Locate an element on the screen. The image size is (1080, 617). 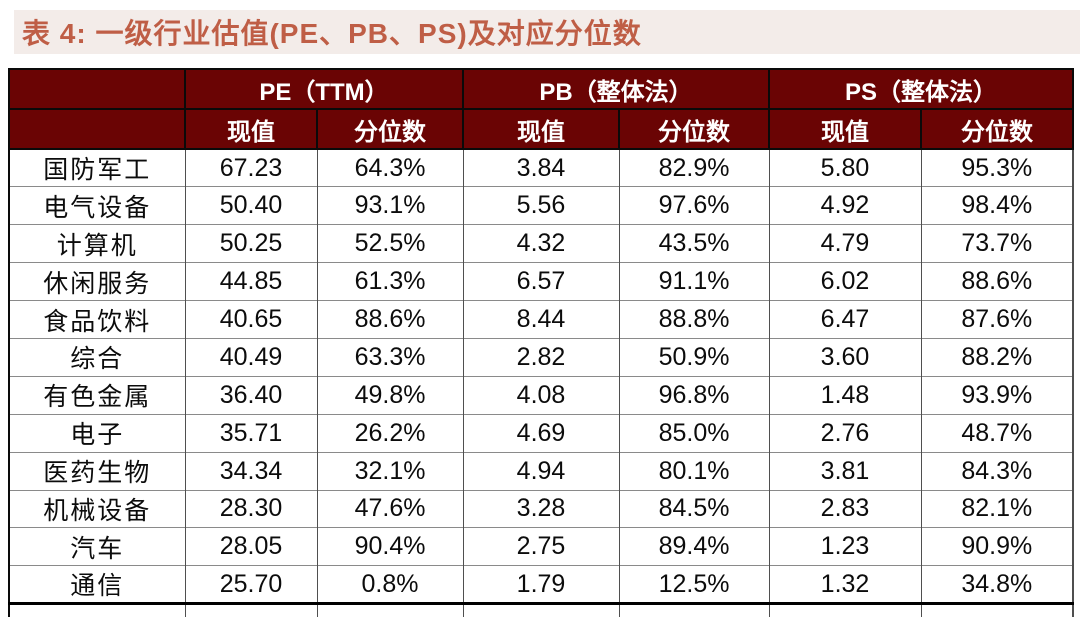
value-cell: 93.1% is located at coordinates (390, 205).